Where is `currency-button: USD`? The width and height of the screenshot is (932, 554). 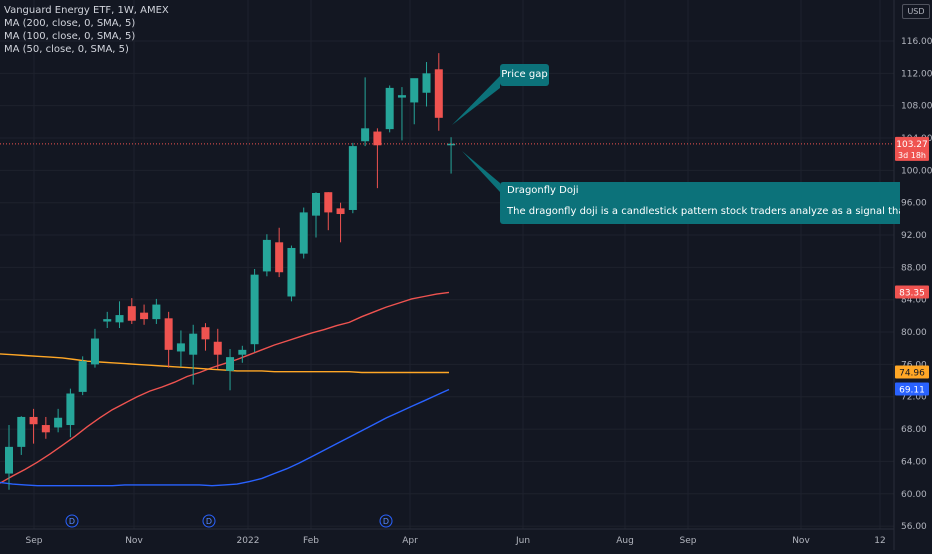
currency-button: USD is located at coordinates (916, 11).